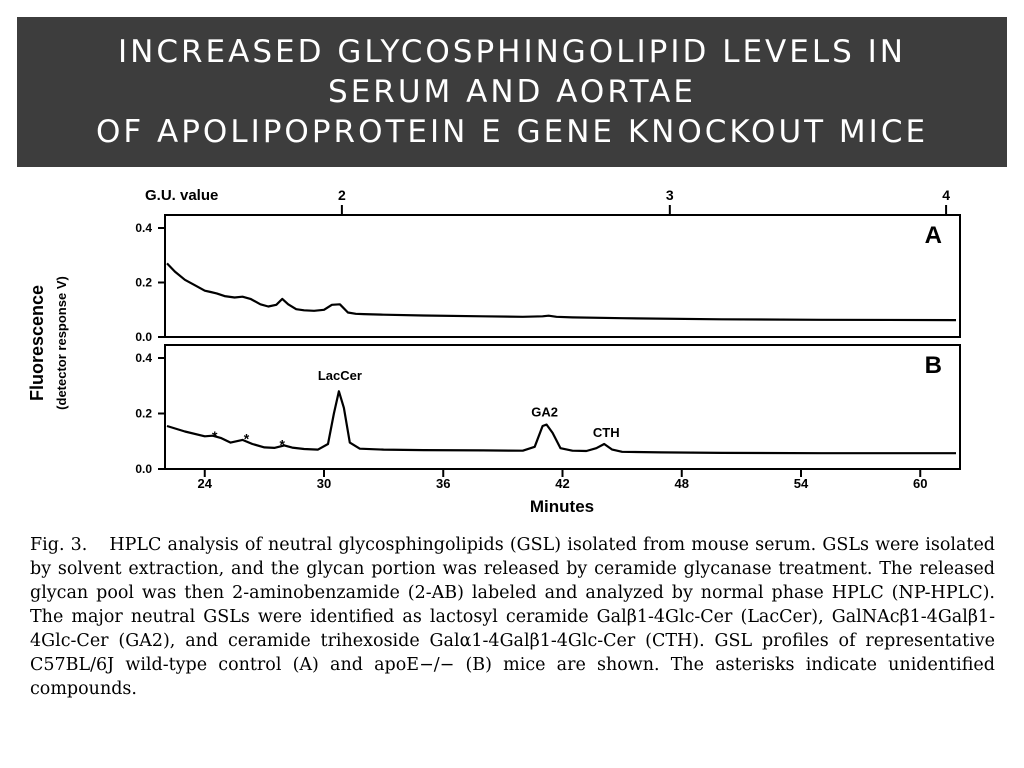 This screenshot has width=1024, height=768. I want to click on slide-title-line-2: Serum and Aortae, so click(512, 92).